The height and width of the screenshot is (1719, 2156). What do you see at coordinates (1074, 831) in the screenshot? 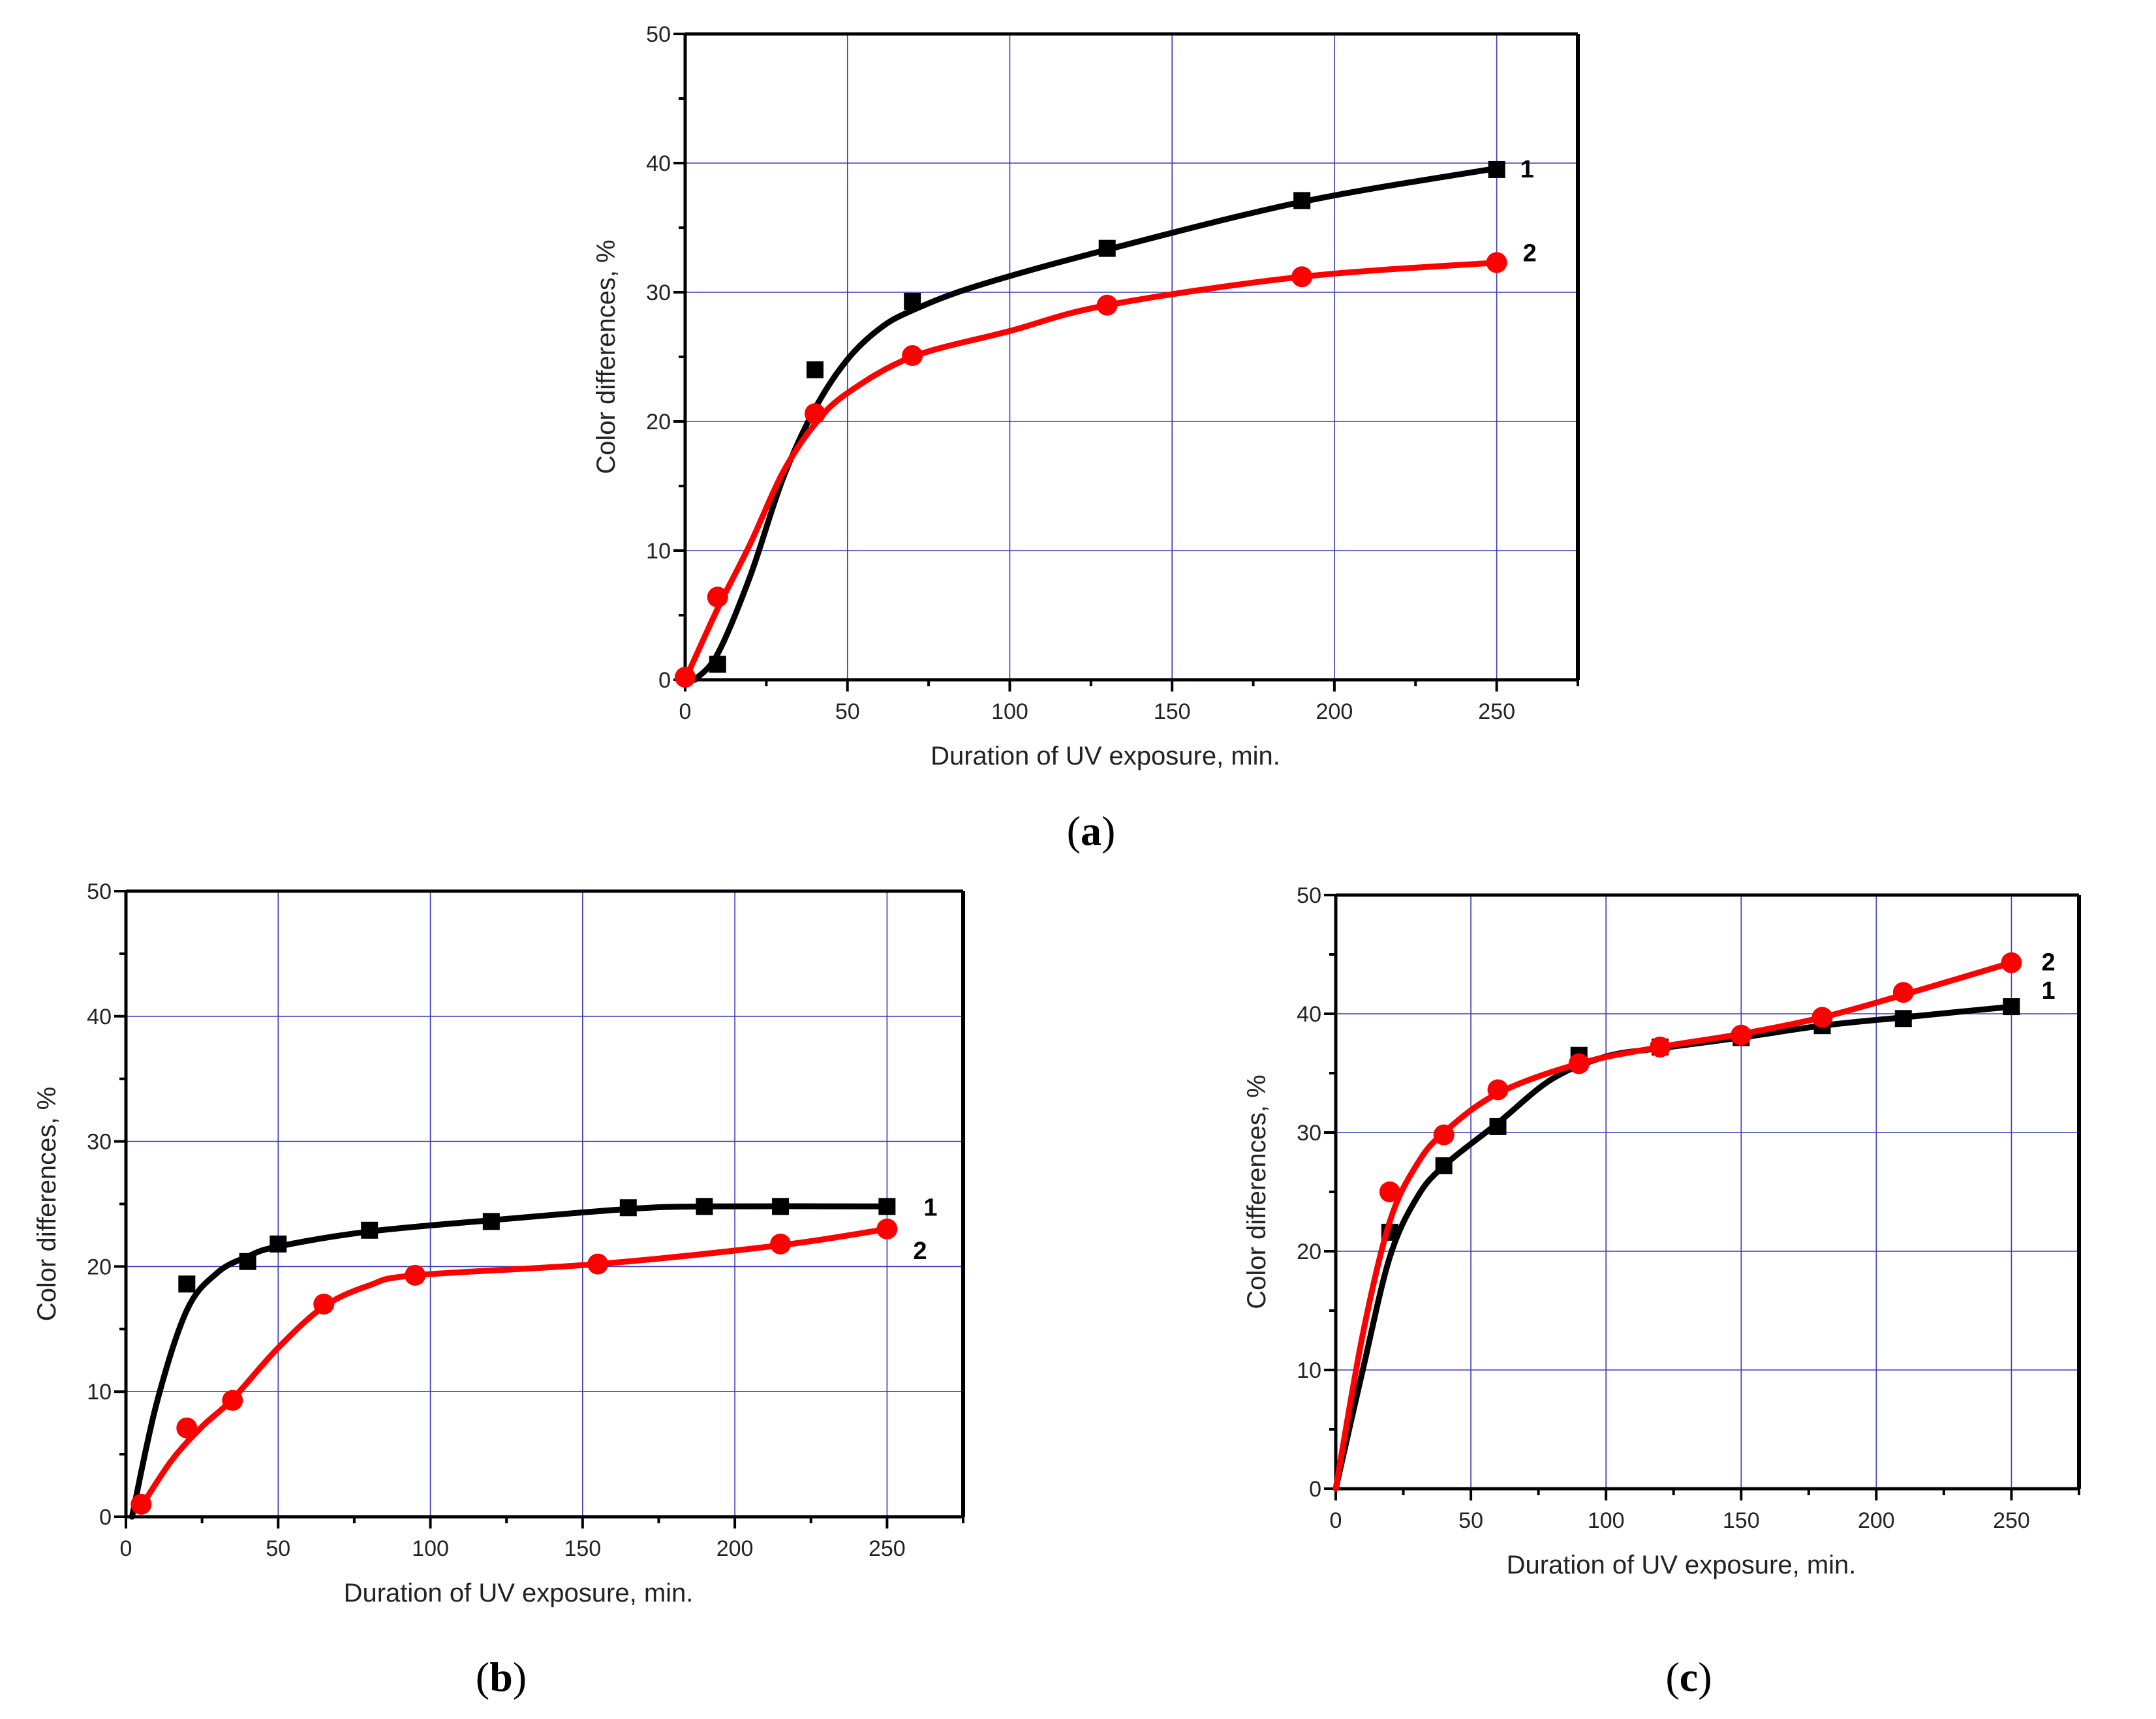
I see `panel-label-open-paren: (` at bounding box center [1074, 831].